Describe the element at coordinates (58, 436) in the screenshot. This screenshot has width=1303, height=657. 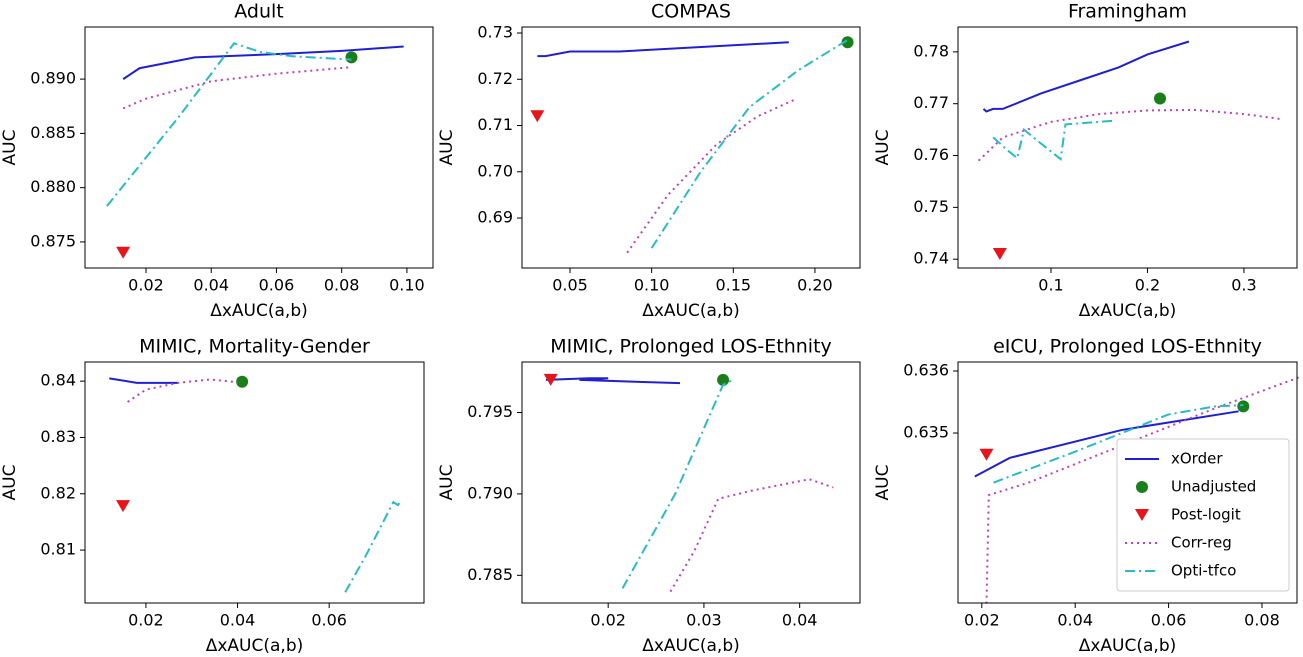
I see `y-tick-label: 0.83` at that location.